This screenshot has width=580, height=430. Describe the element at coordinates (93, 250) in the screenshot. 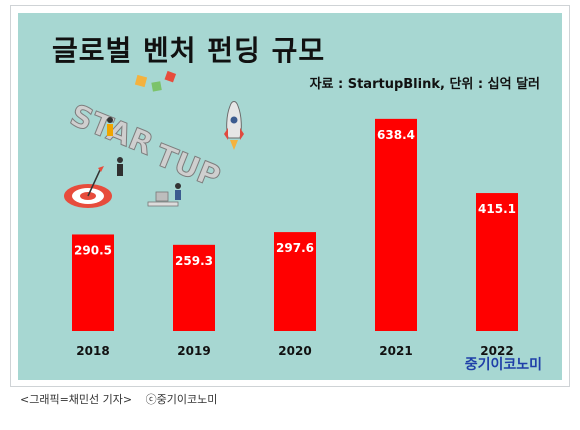

I see `data-label-2018: 290.5` at that location.